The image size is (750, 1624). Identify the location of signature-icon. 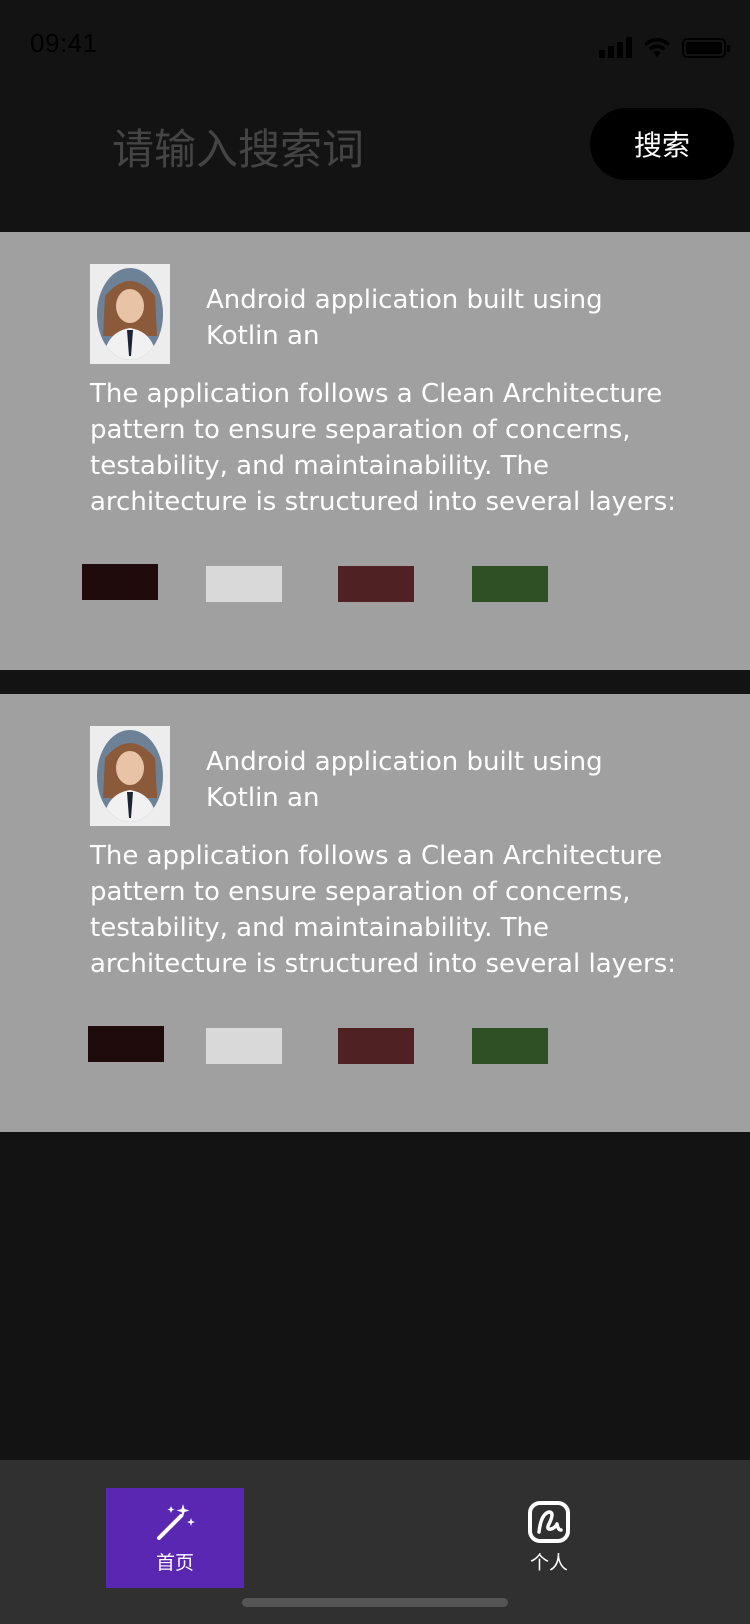
(549, 1522).